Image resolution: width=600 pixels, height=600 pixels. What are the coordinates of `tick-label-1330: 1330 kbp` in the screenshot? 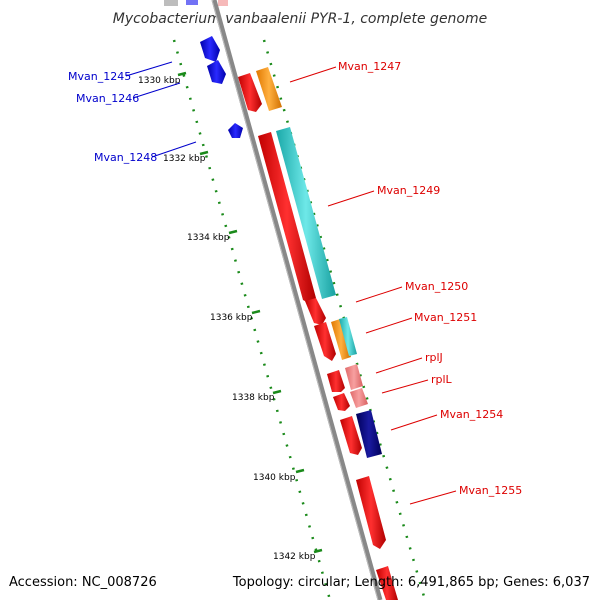 It's located at (159, 81).